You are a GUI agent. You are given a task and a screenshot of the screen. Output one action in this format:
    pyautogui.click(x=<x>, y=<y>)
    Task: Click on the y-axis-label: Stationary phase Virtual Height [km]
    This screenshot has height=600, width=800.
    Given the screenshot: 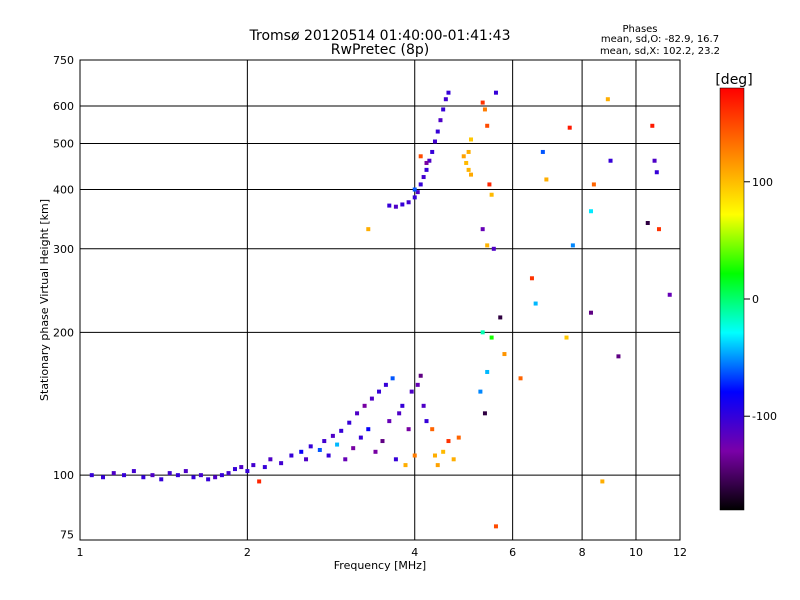 What is the action you would take?
    pyautogui.click(x=44, y=300)
    